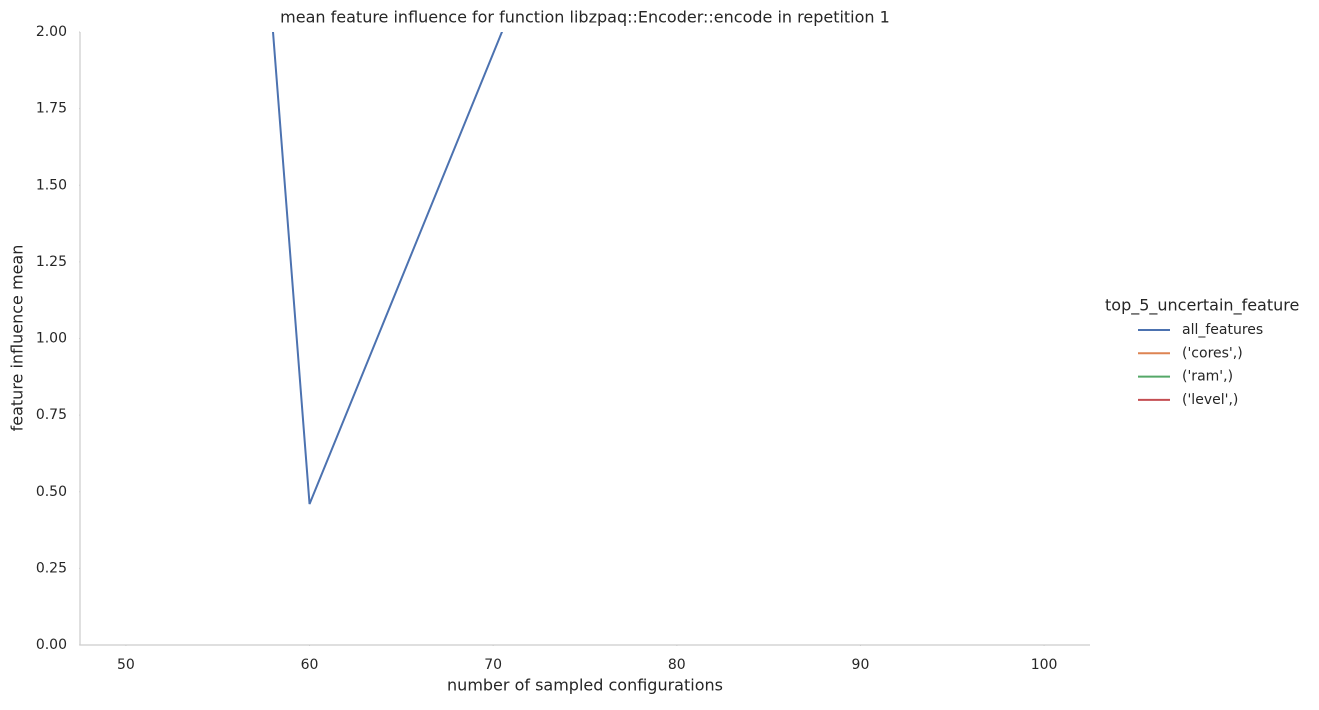  I want to click on legend-label: all_features, so click(1222, 330).